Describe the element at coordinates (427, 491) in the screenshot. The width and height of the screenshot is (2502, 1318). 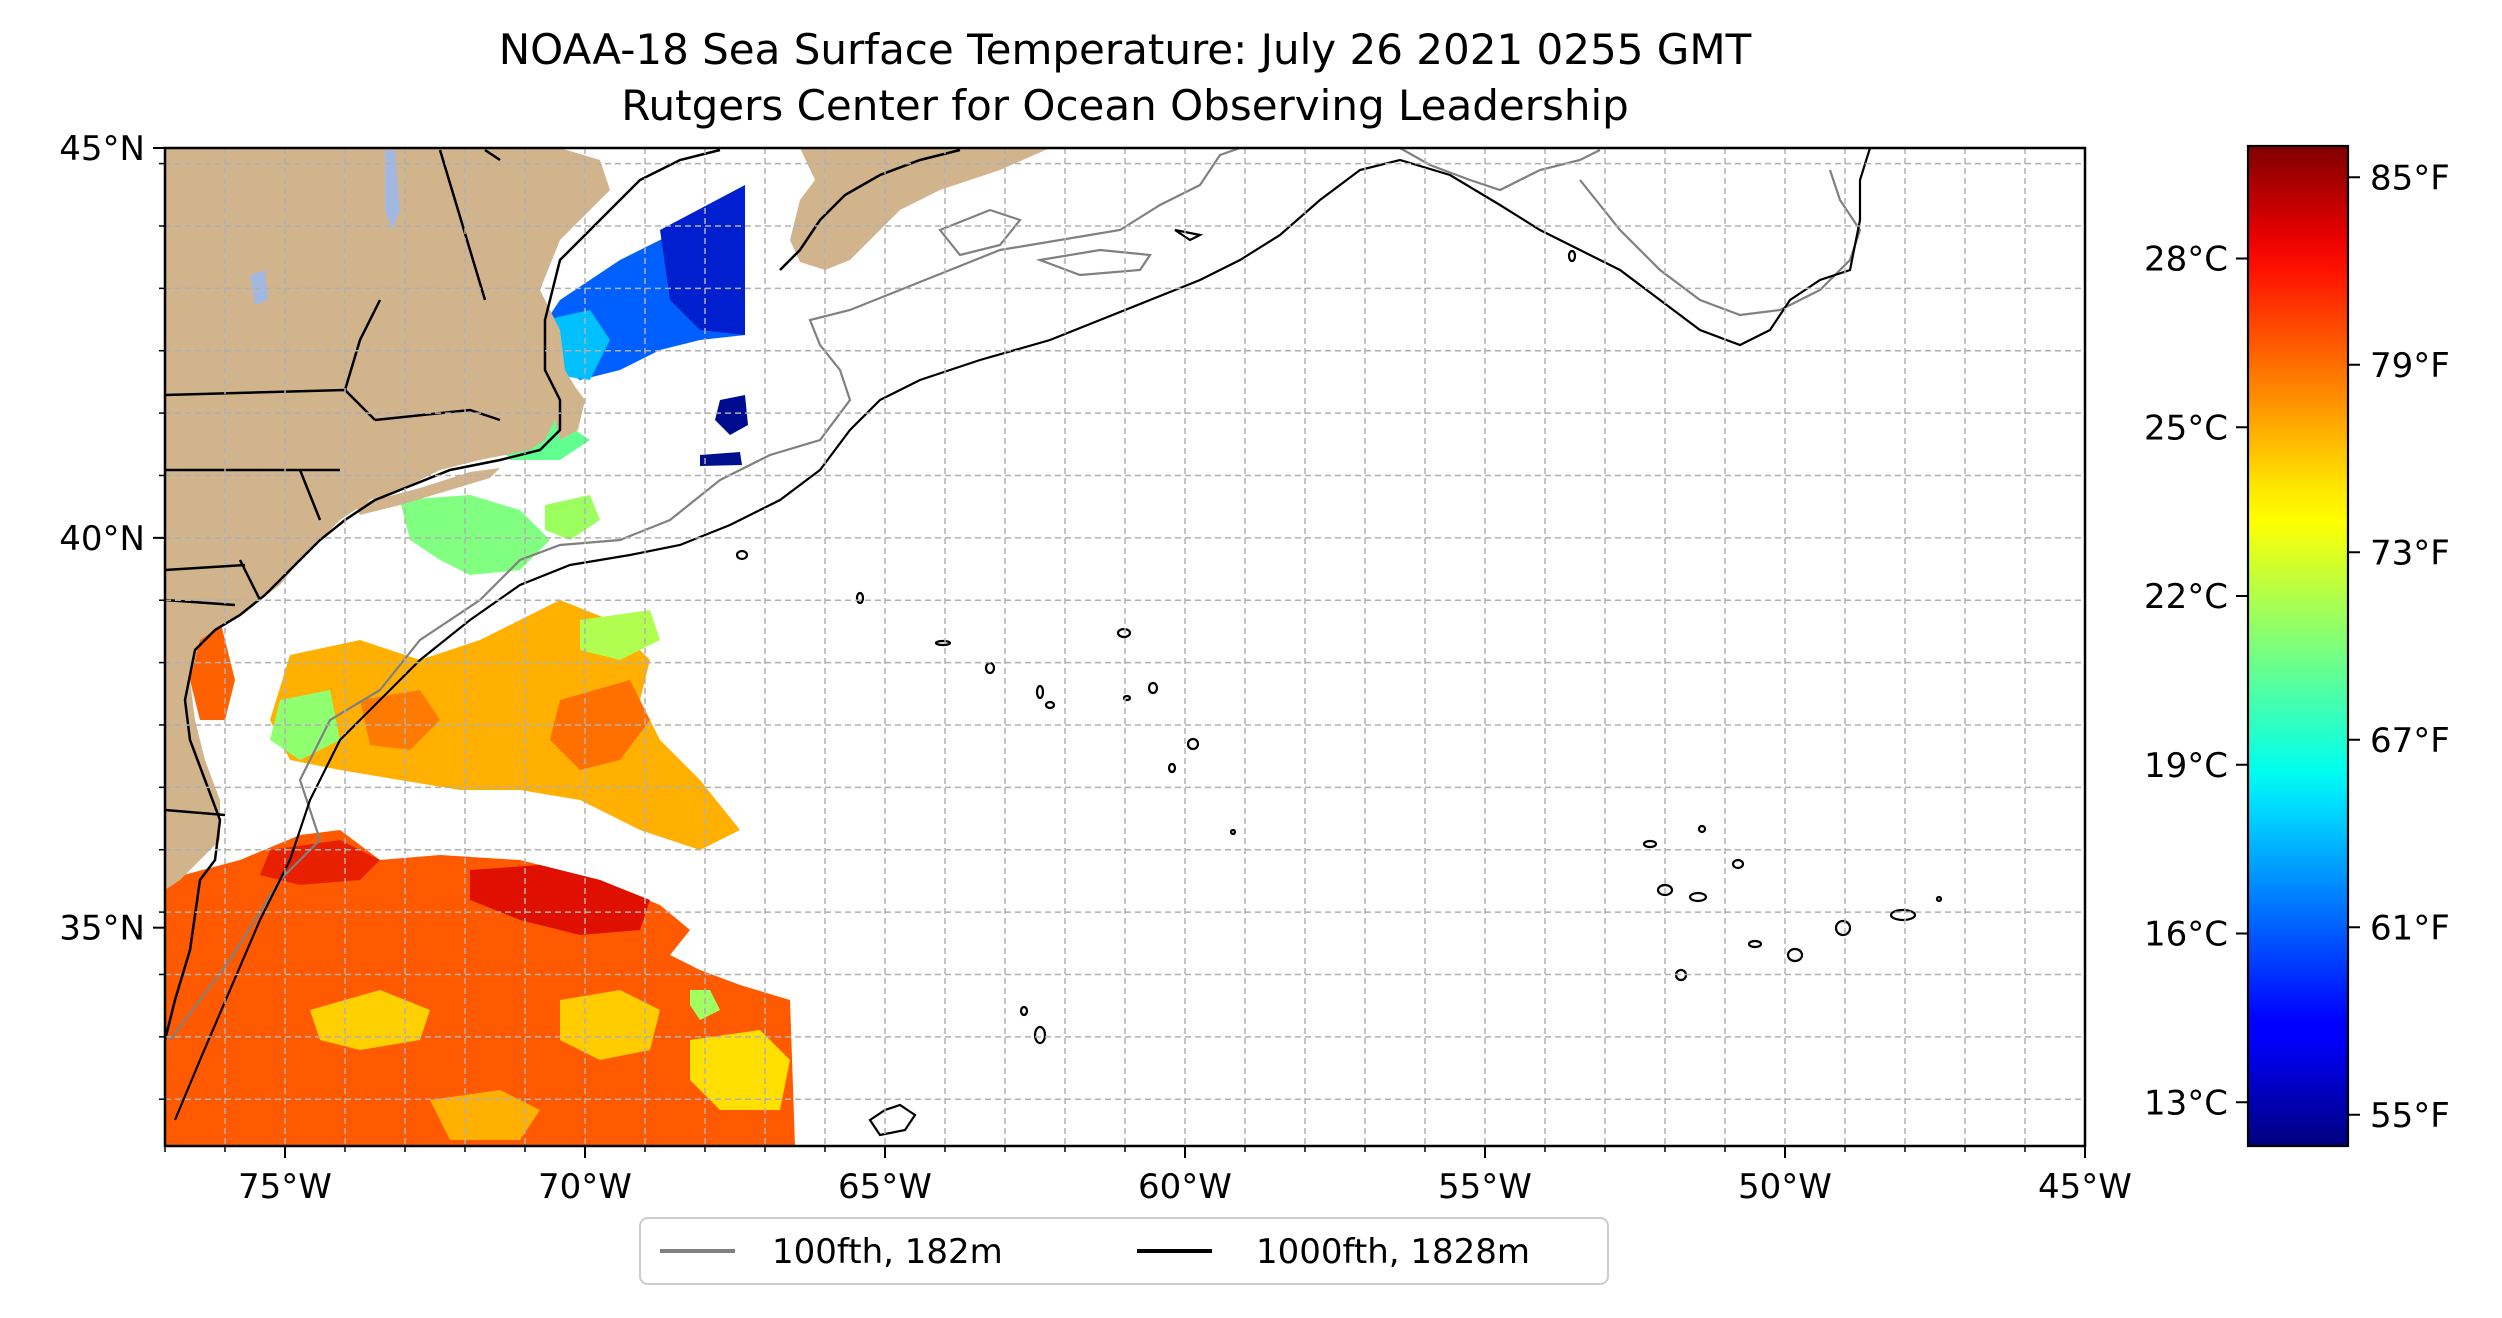
I see `land-long-island` at that location.